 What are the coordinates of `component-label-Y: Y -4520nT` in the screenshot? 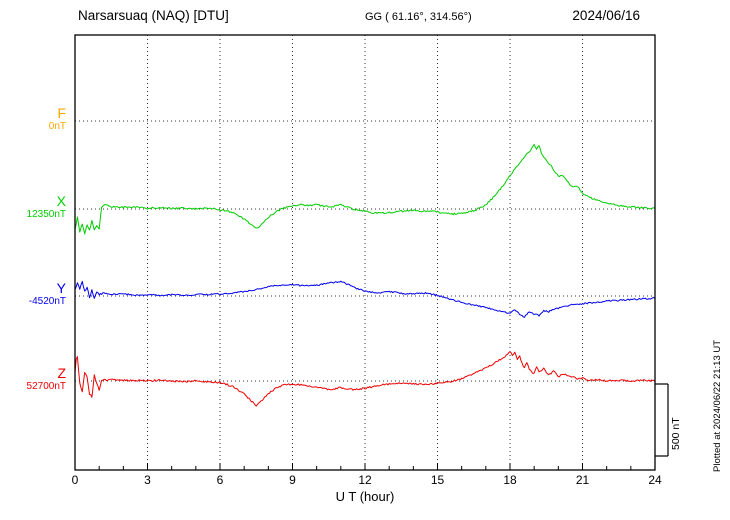 It's located at (33, 294).